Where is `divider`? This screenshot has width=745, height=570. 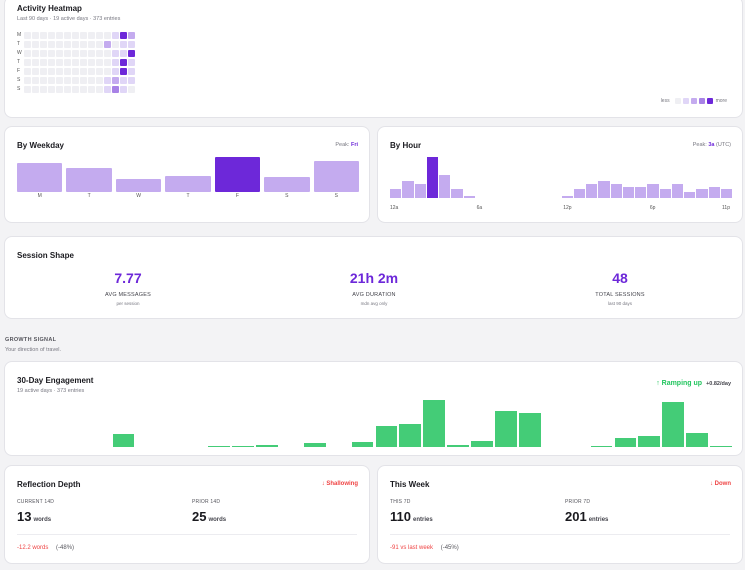
divider is located at coordinates (560, 534).